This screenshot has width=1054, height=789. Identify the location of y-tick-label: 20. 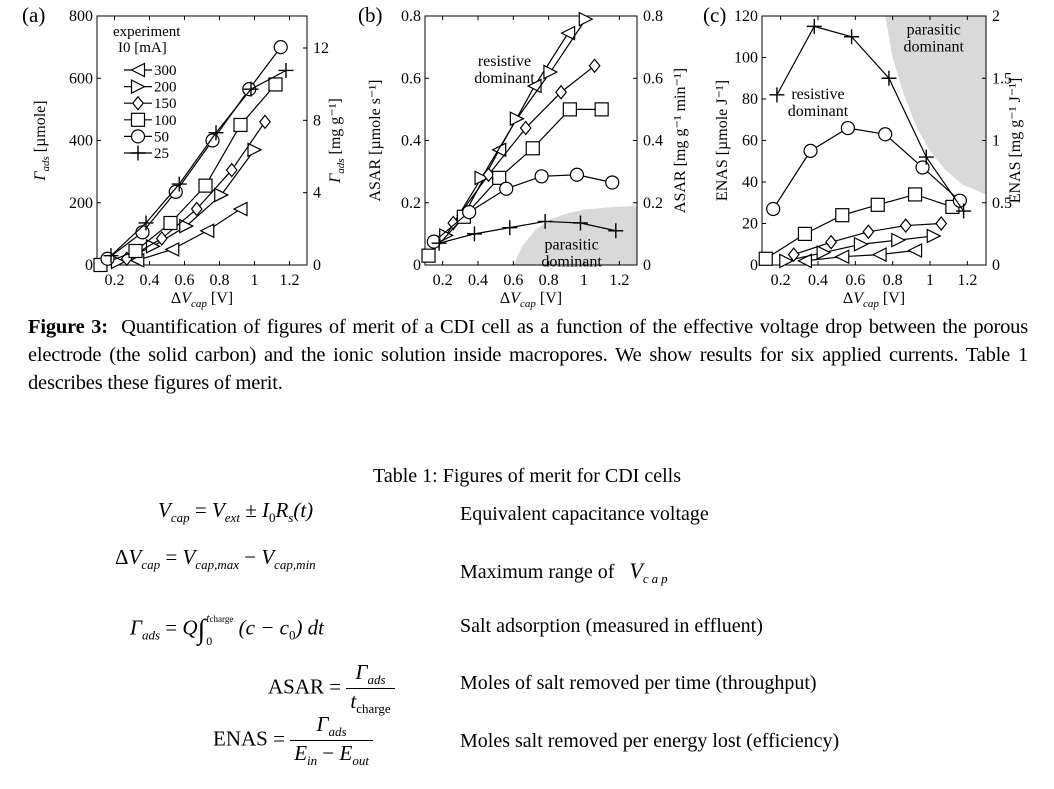
(750, 224).